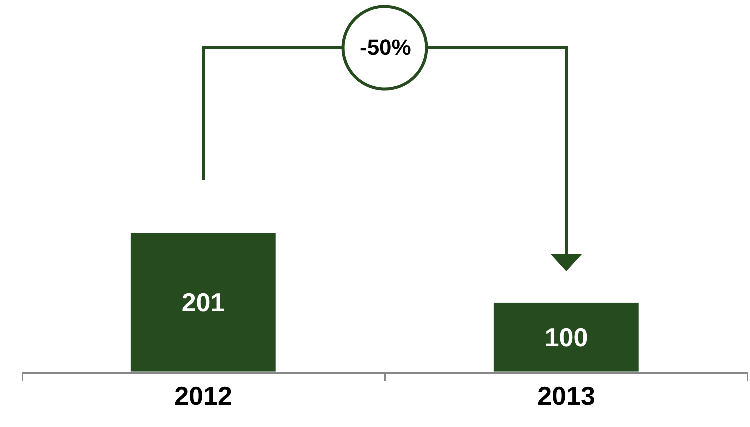 The image size is (750, 427). Describe the element at coordinates (203, 396) in the screenshot. I see `x-tick-label: 2012` at that location.